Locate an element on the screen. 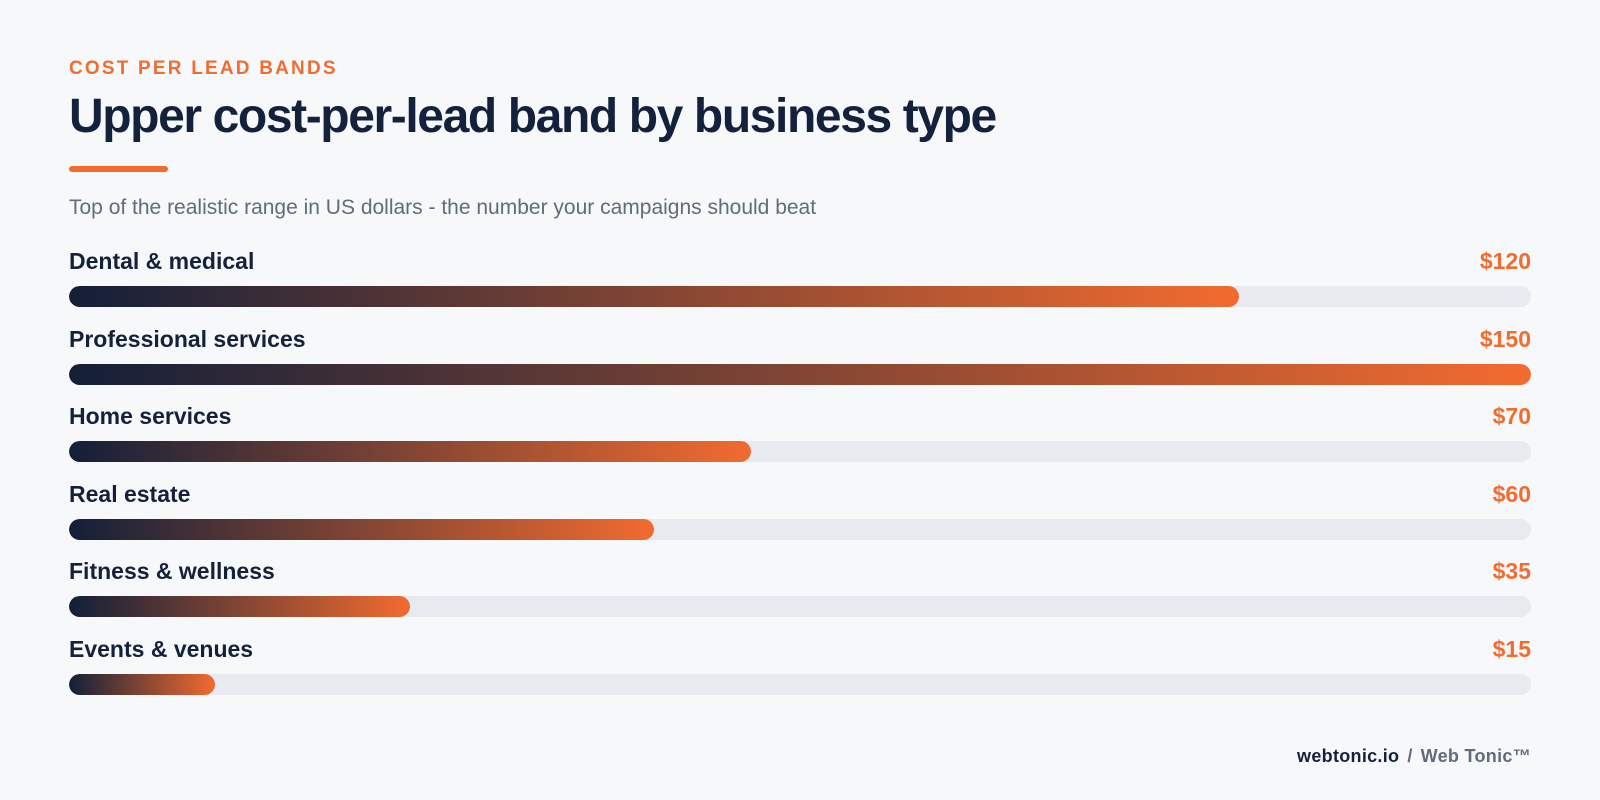 The height and width of the screenshot is (800, 1600). bar-row: Real estate $60 is located at coordinates (800, 516).